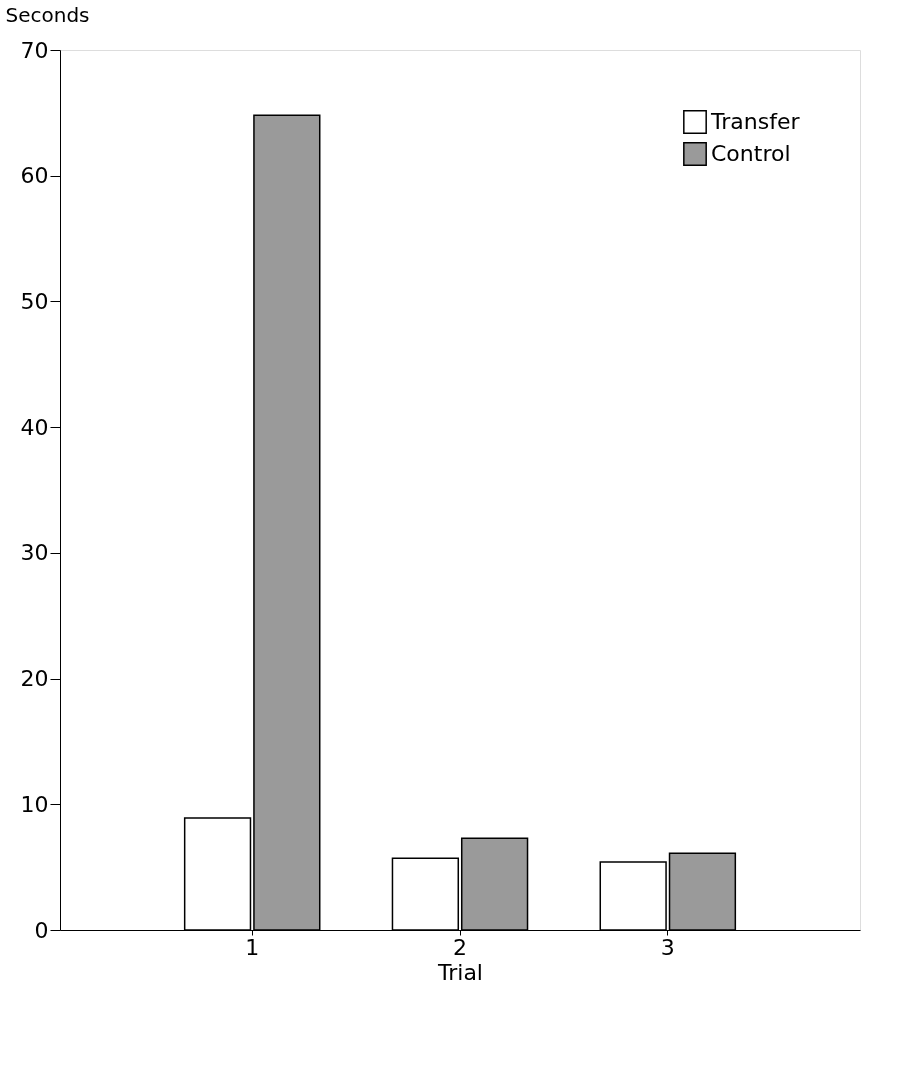  Describe the element at coordinates (34, 427) in the screenshot. I see `y-tick-label: 40` at that location.